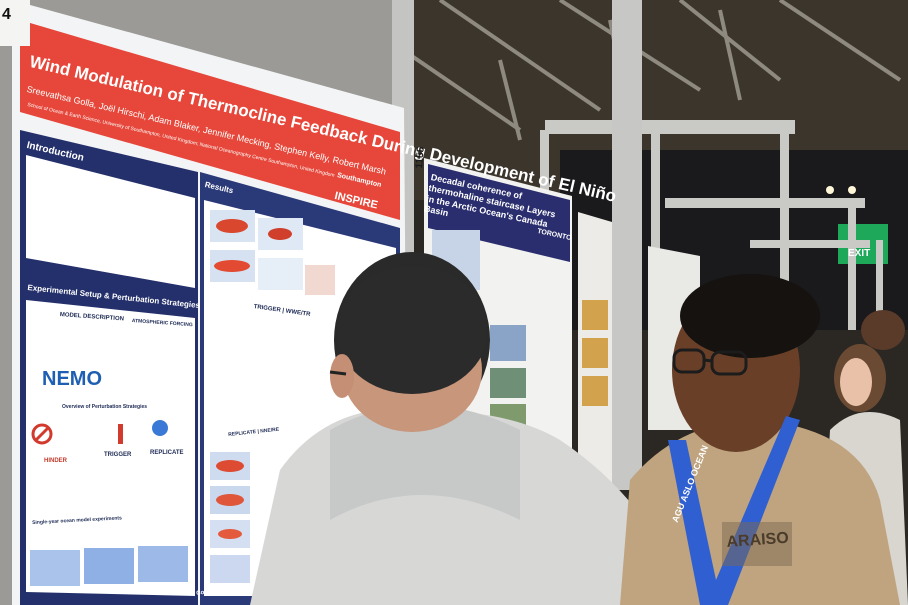  What do you see at coordinates (272, 396) in the screenshot?
I see `poster-1-result-figures` at bounding box center [272, 396].